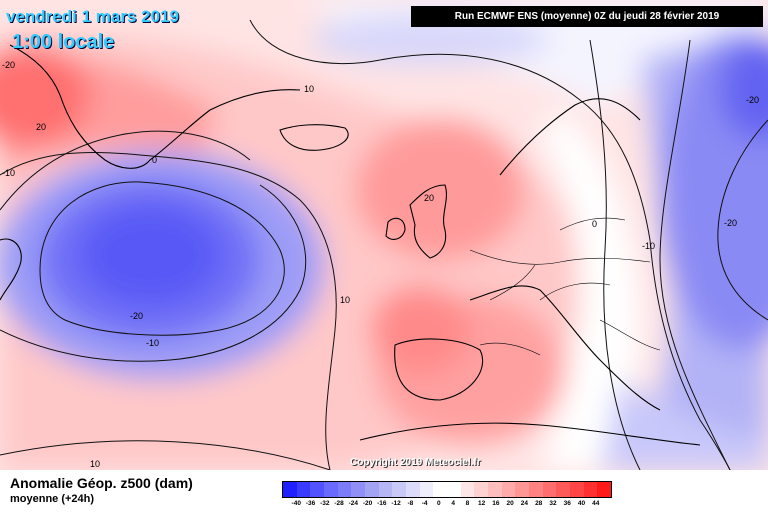 The width and height of the screenshot is (768, 512). What do you see at coordinates (424, 503) in the screenshot?
I see `color-scale-tick: -4` at bounding box center [424, 503].